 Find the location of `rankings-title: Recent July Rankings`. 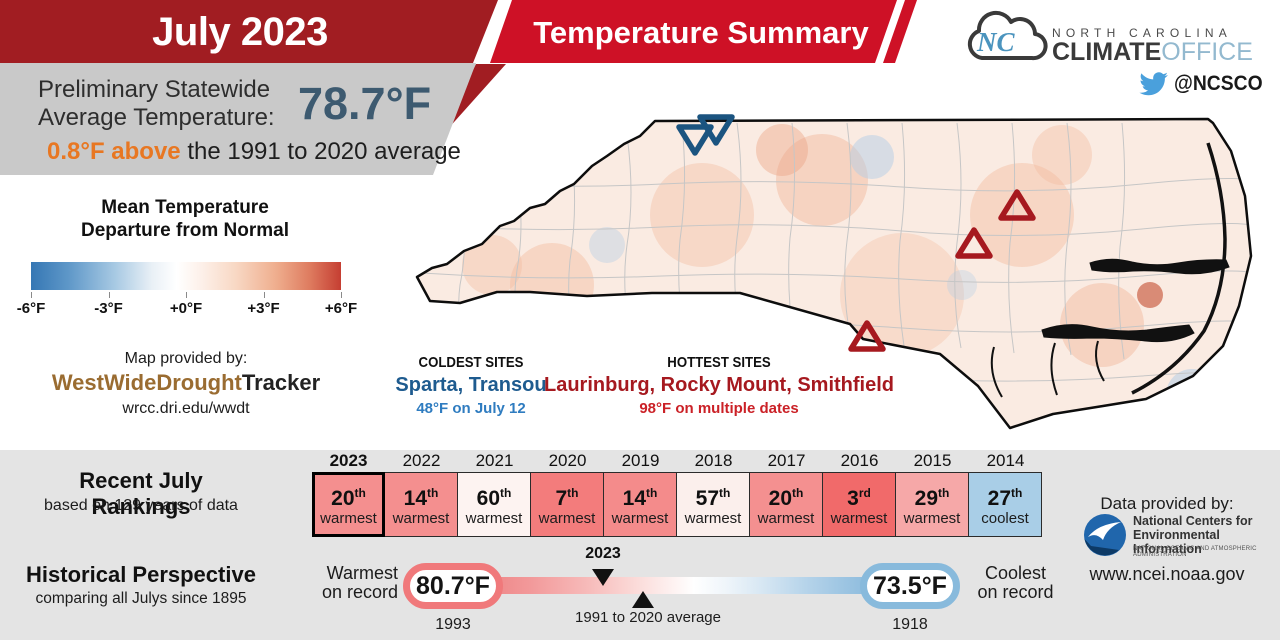

rankings-title: Recent July Rankings is located at coordinates (141, 493).